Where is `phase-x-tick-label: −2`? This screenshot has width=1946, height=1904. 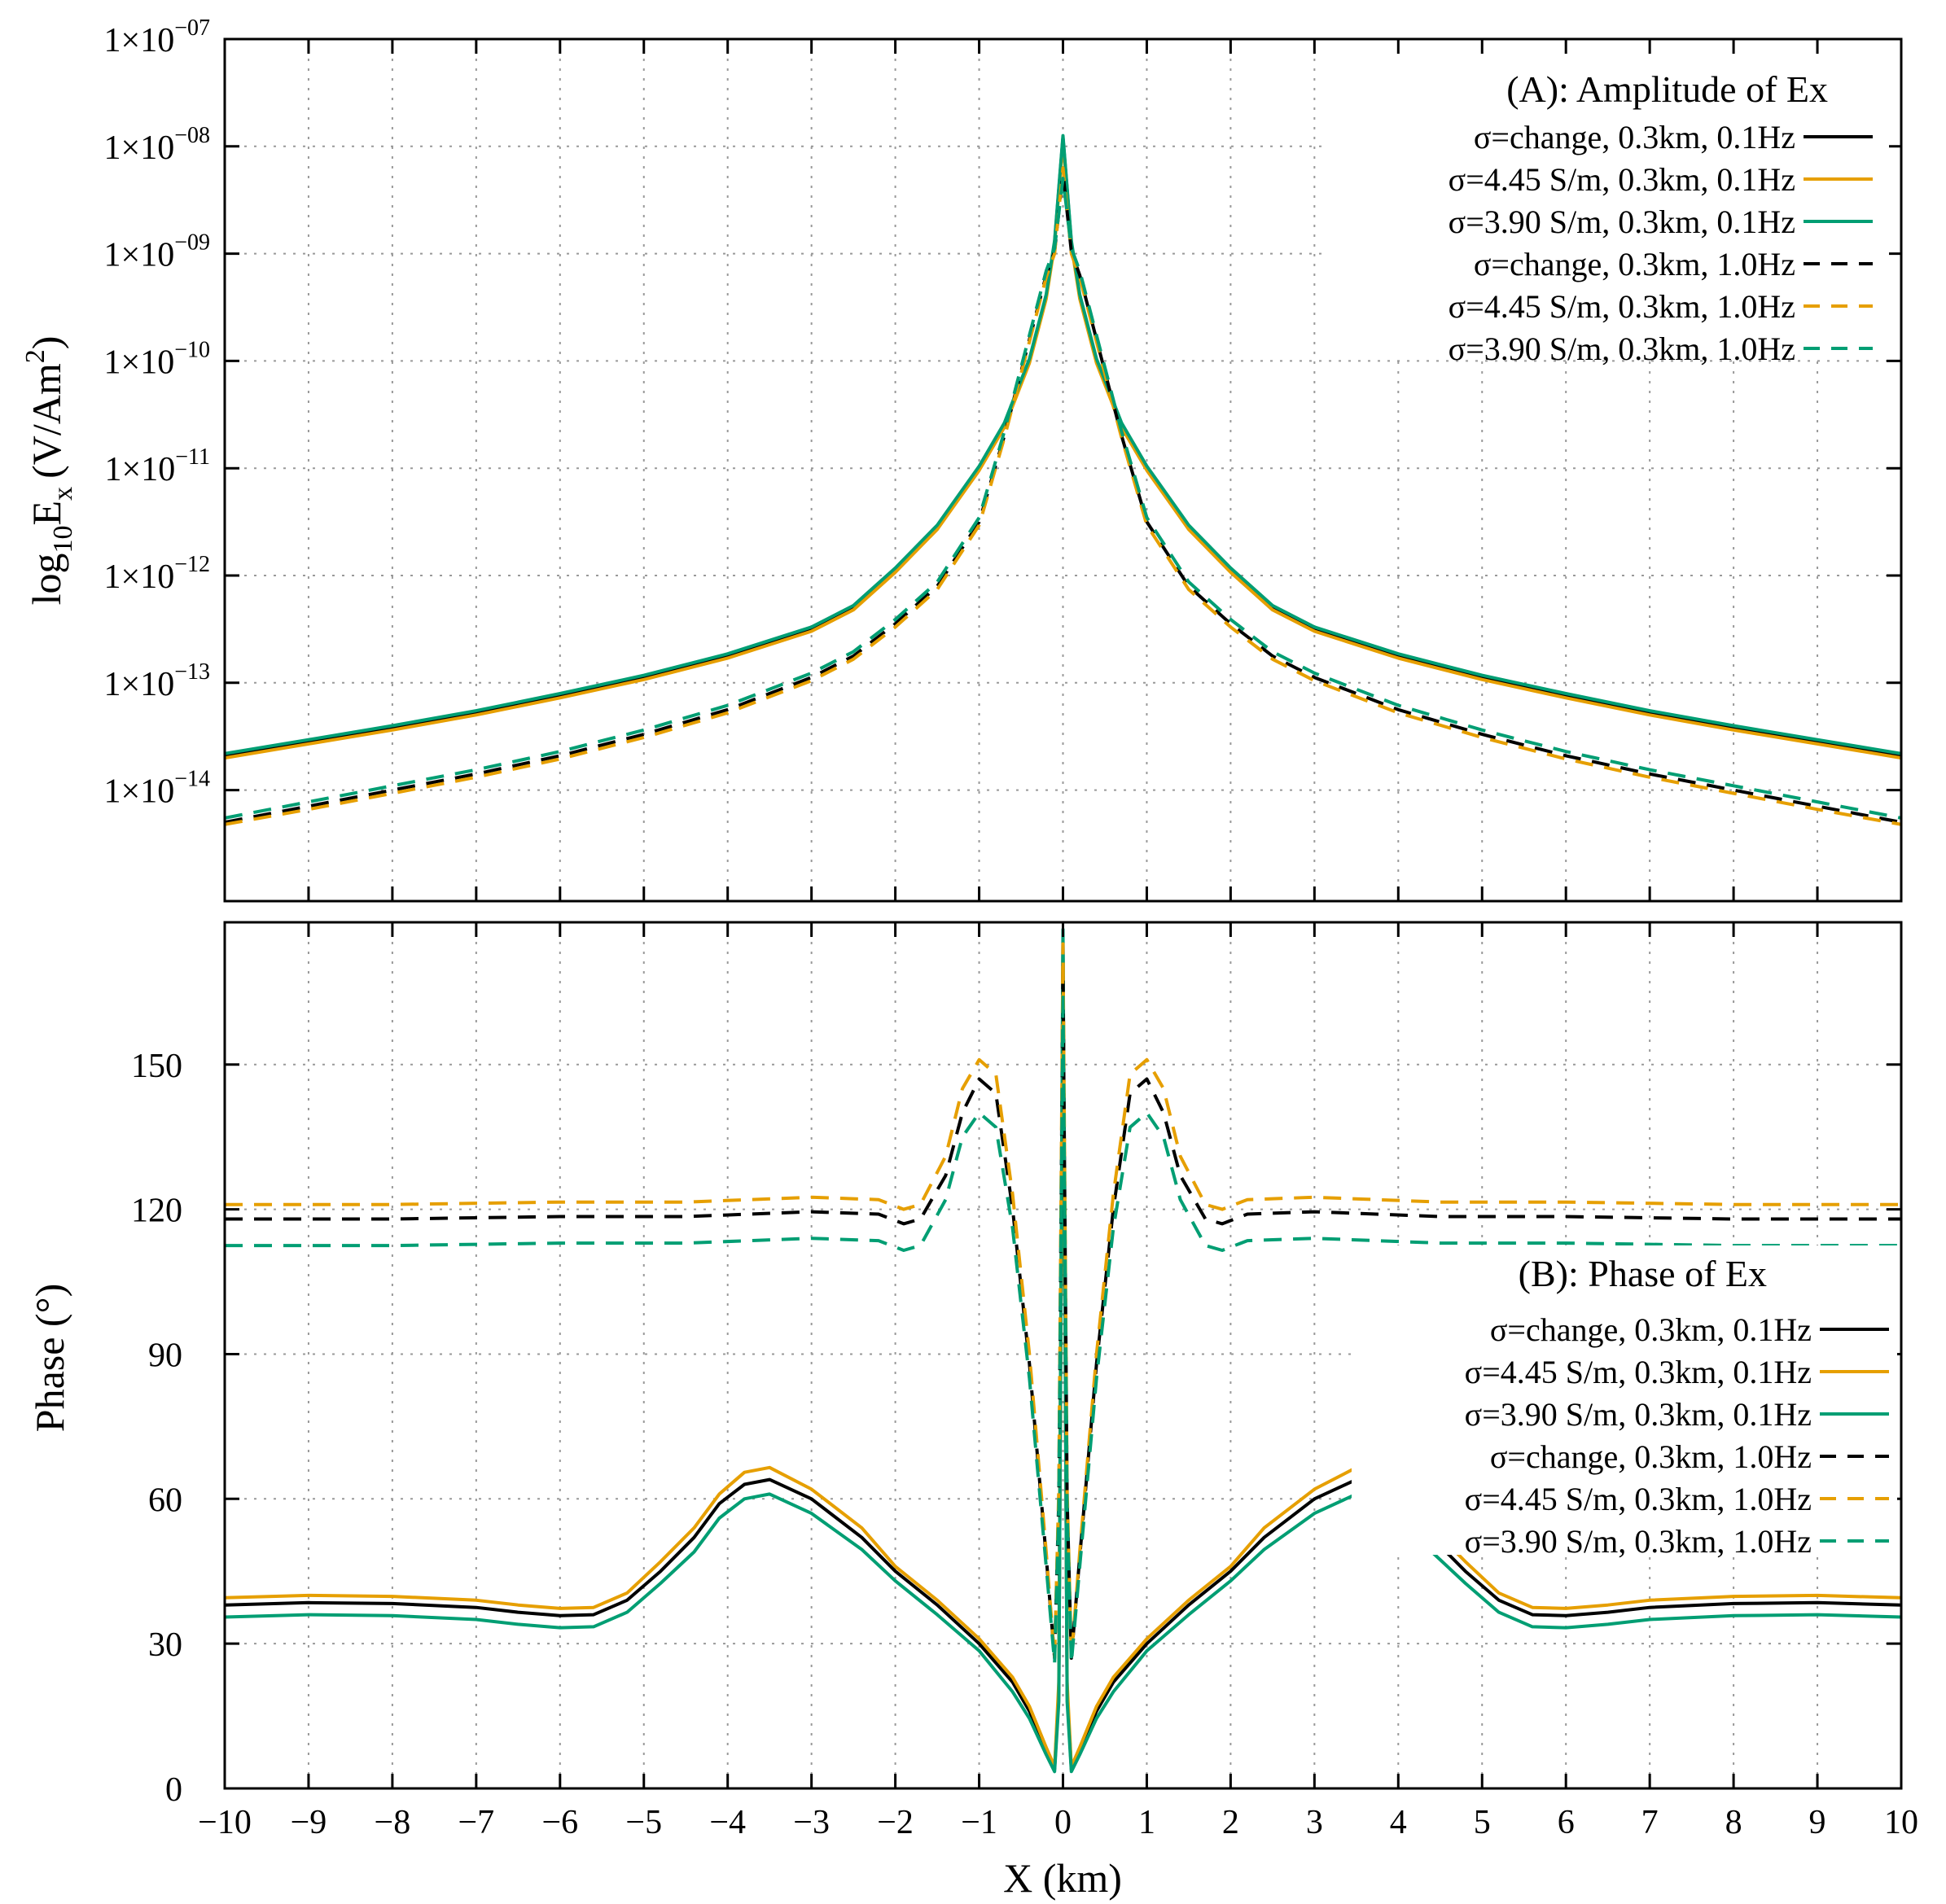
phase-x-tick-label: −2 is located at coordinates (896, 1822).